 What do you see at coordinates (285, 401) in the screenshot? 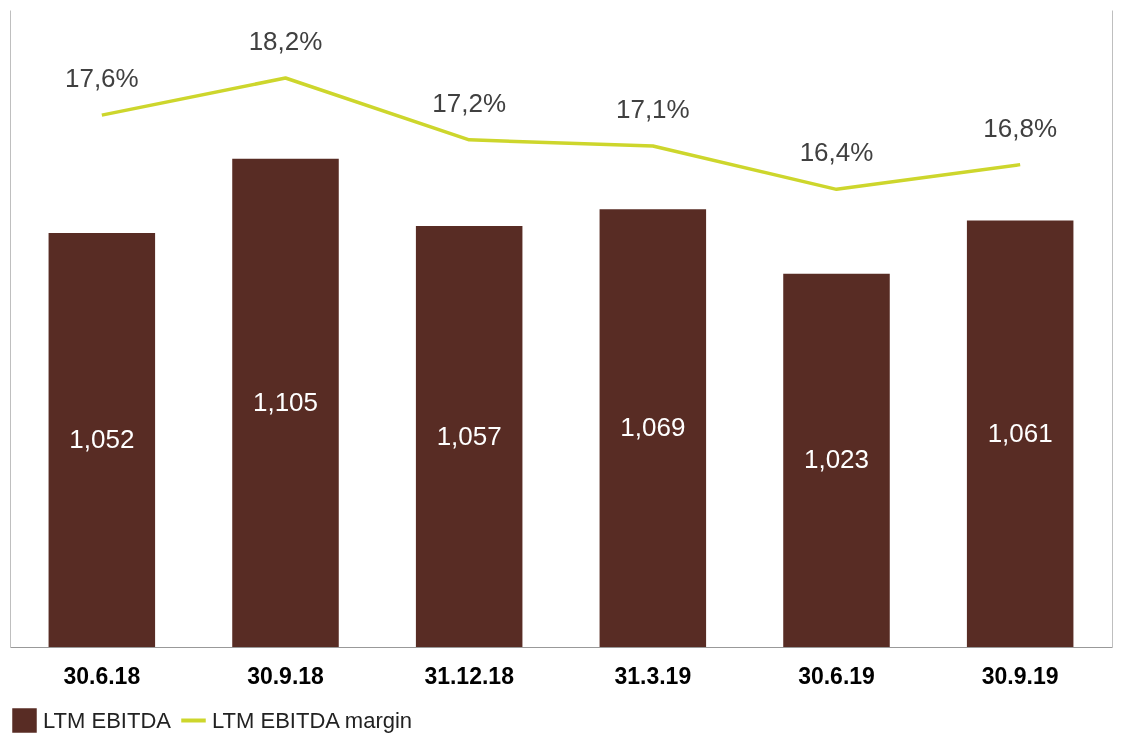
I see `data-label: 1,105` at bounding box center [285, 401].